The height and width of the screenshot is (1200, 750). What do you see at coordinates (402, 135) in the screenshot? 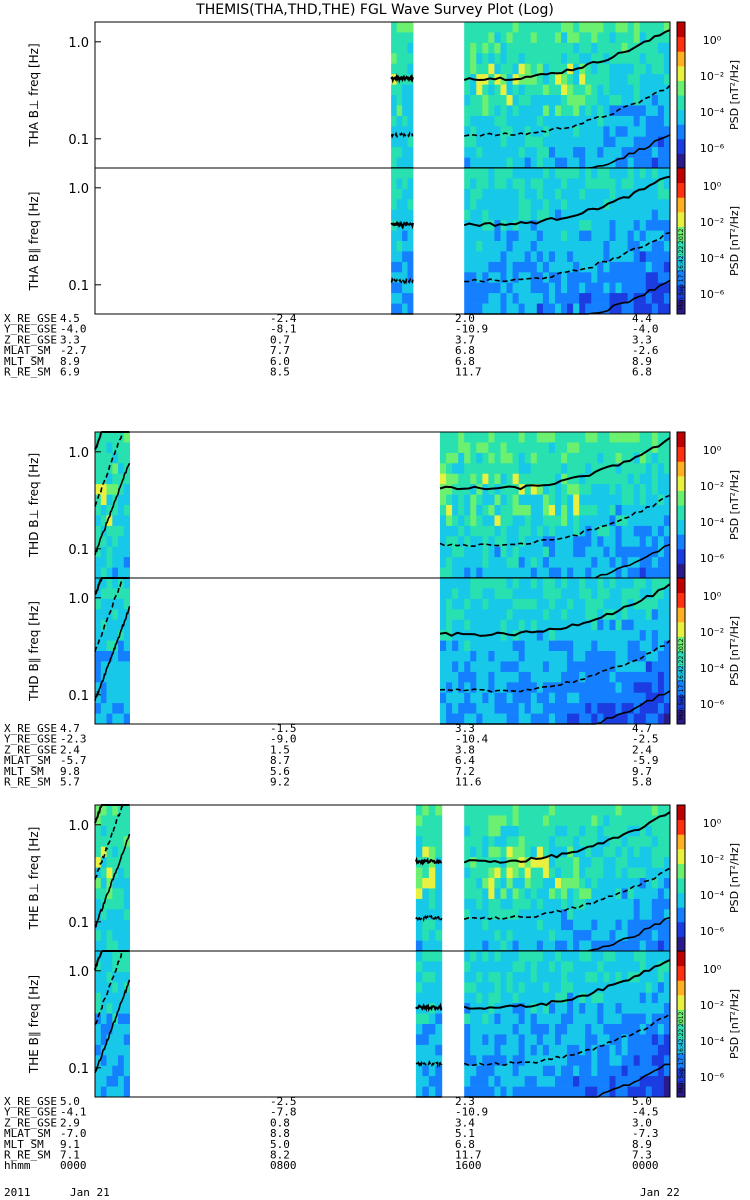
I see `gyrofrequency-line` at bounding box center [402, 135].